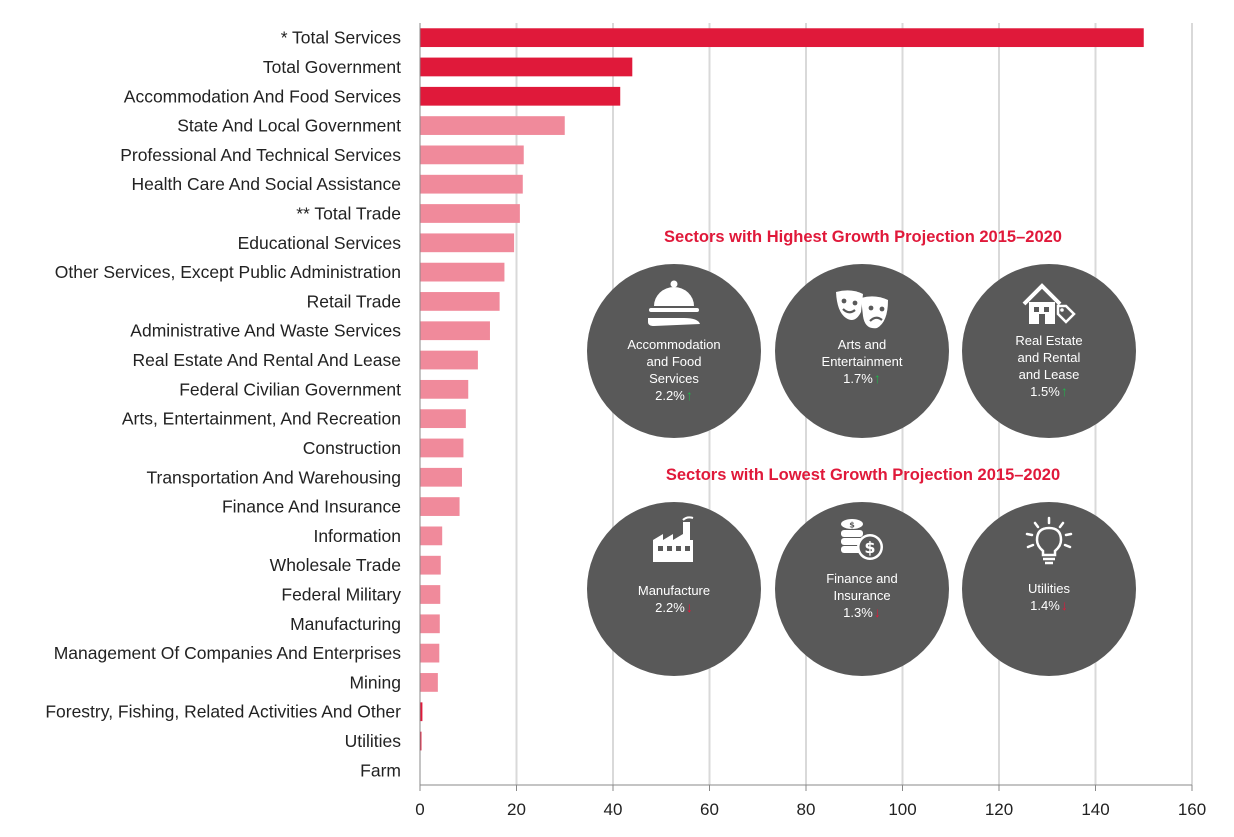  I want to click on growth-value: 1.4%, so click(1045, 605).